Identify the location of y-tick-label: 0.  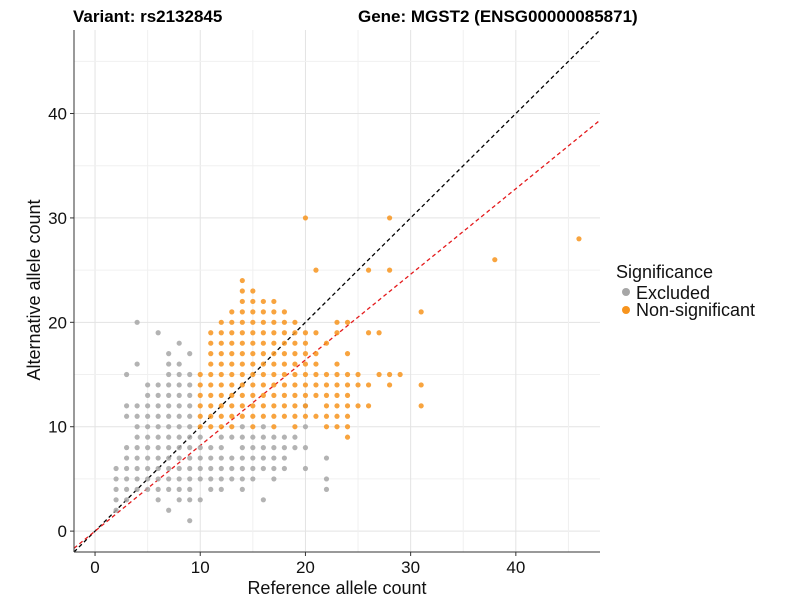
(62, 531).